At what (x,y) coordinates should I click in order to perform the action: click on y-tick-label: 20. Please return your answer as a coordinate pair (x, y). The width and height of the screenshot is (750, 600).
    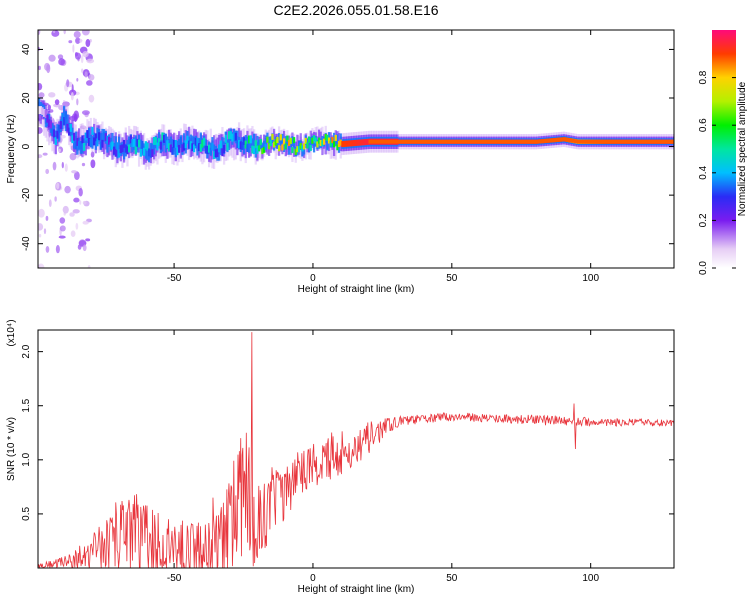
    Looking at the image, I should click on (26, 98).